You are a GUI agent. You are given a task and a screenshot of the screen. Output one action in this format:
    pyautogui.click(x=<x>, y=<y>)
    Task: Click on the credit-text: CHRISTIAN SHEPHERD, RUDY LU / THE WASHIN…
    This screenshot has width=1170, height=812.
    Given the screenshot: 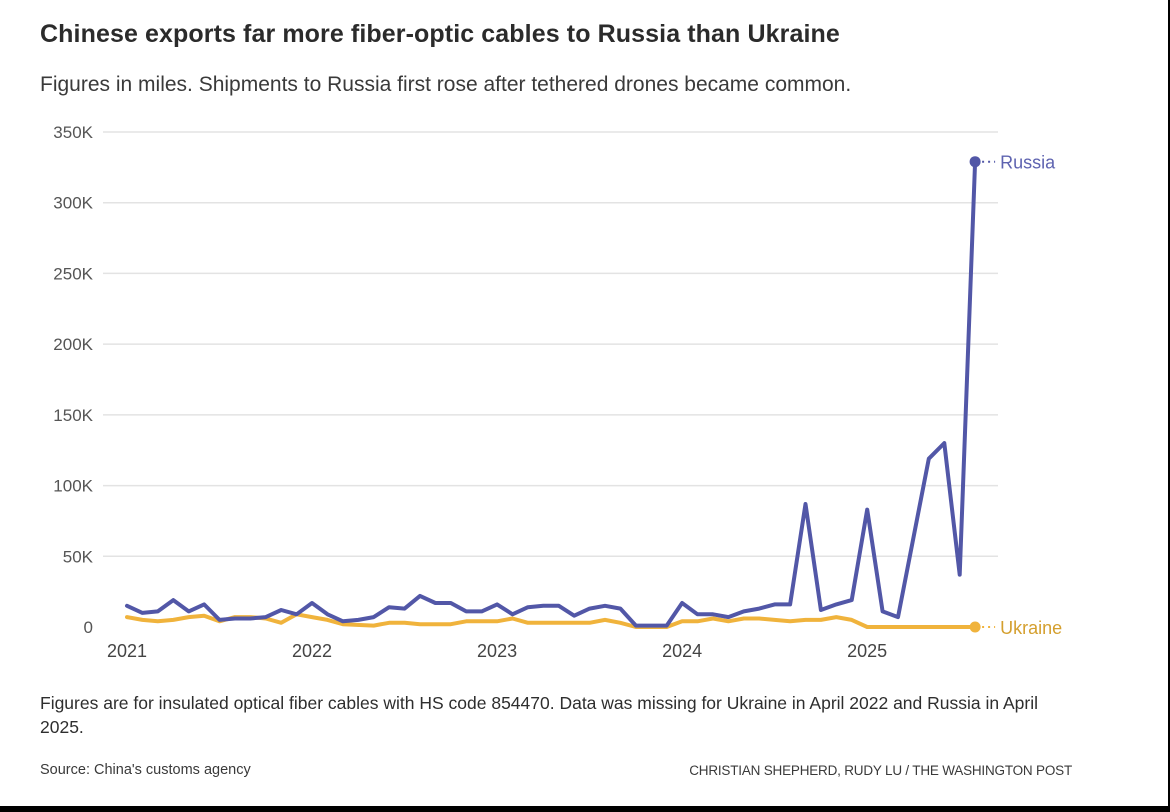 What is the action you would take?
    pyautogui.click(x=880, y=770)
    